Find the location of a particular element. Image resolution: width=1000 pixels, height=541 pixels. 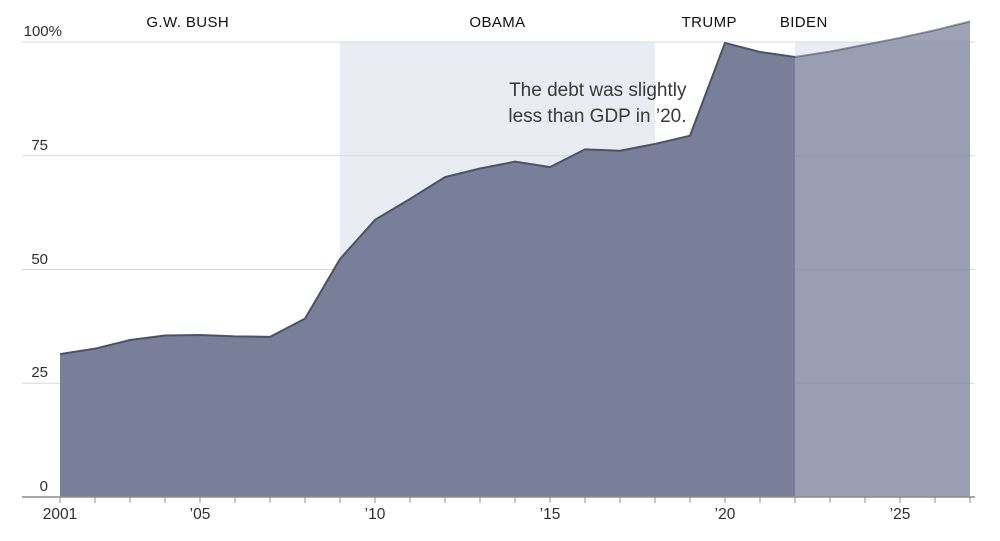

x-tick-label: ’05 is located at coordinates (200, 514).